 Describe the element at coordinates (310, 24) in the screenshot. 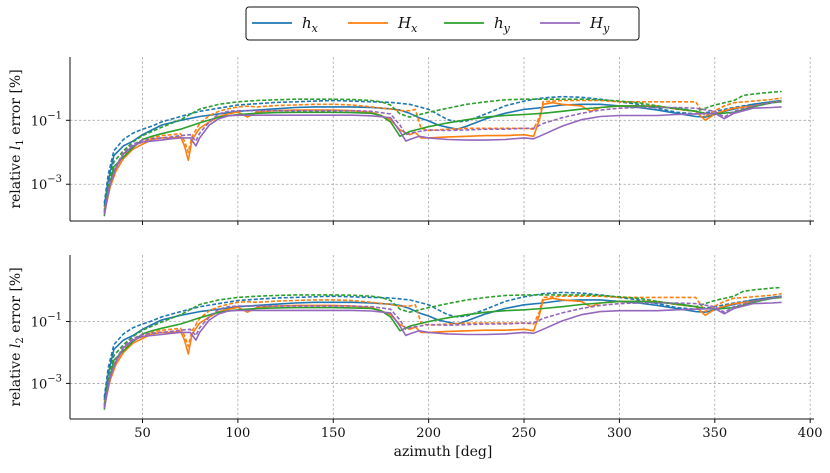

I see `legend-entry-label: hx` at that location.